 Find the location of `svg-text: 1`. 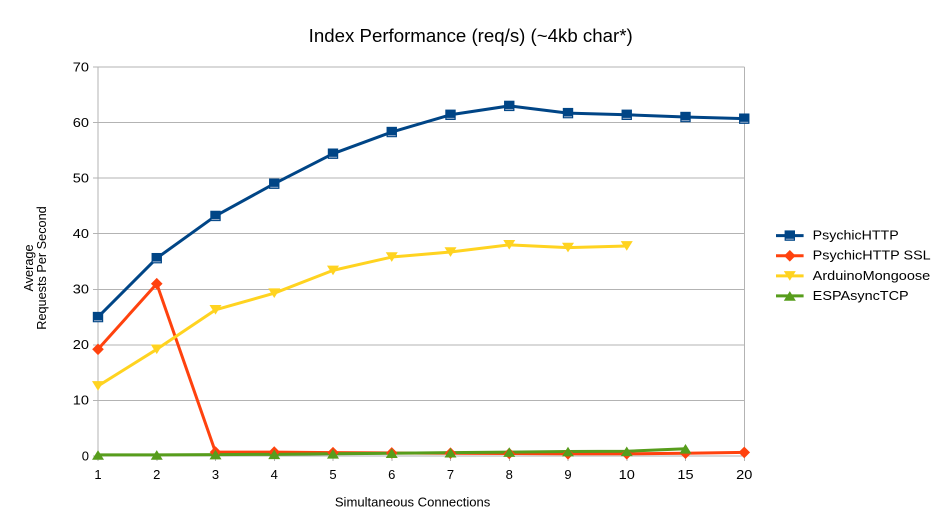

svg-text: 1 is located at coordinates (97, 474).